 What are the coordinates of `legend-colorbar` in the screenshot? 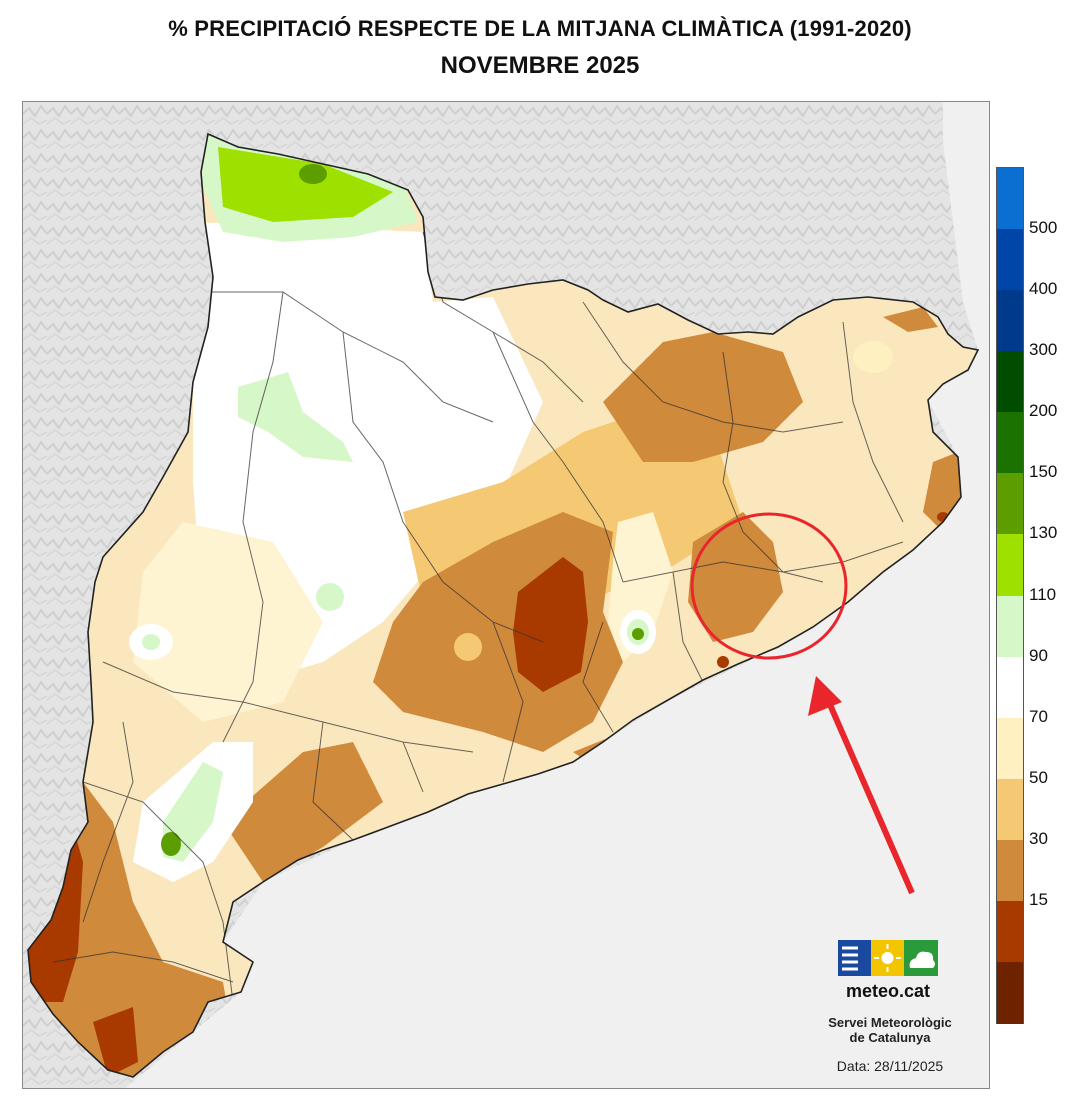 It's located at (1010, 595).